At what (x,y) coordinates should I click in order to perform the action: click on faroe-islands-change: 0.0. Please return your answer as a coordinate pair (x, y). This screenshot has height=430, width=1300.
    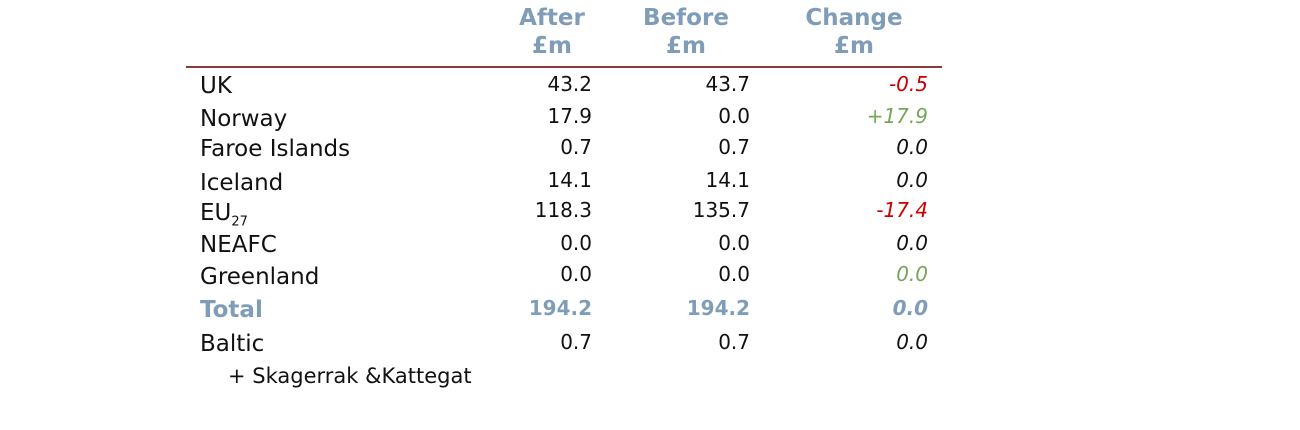
    Looking at the image, I should click on (912, 147).